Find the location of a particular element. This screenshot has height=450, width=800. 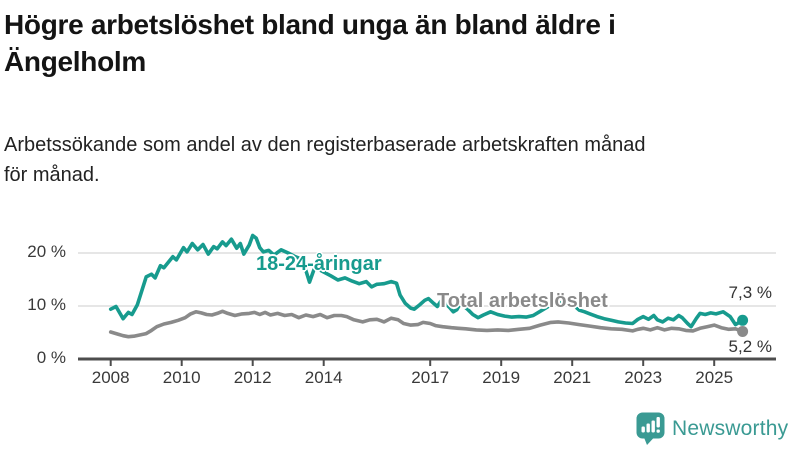

bar-chart-speech-bubble-icon is located at coordinates (650, 428).